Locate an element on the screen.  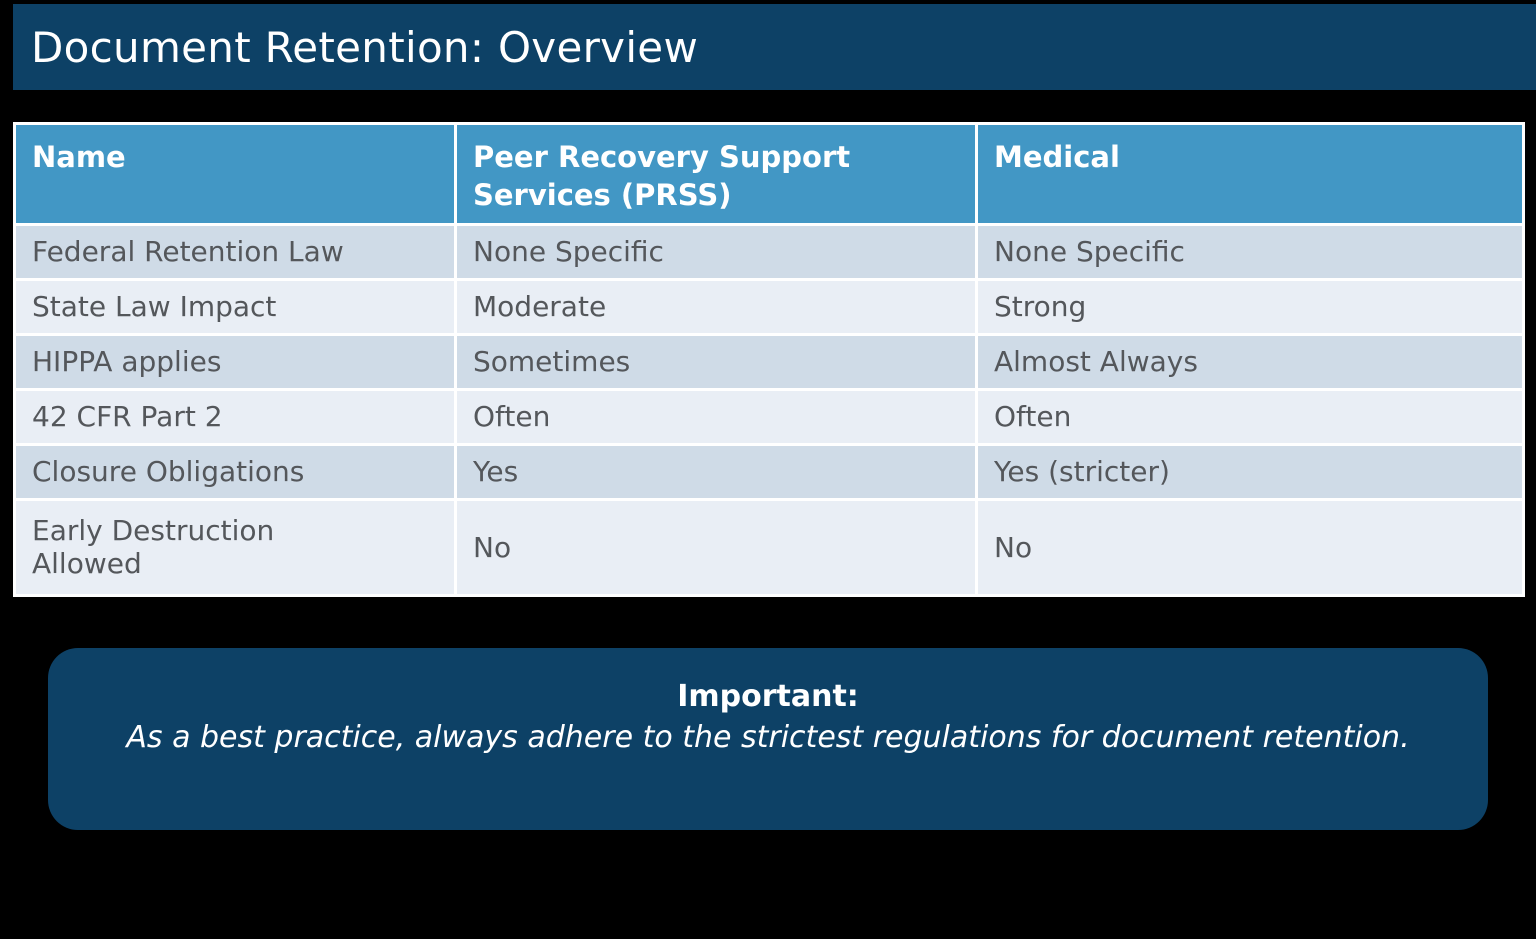
table-row-early-destruction-allowed: Early Destruction Allowed No No is located at coordinates (769, 547).